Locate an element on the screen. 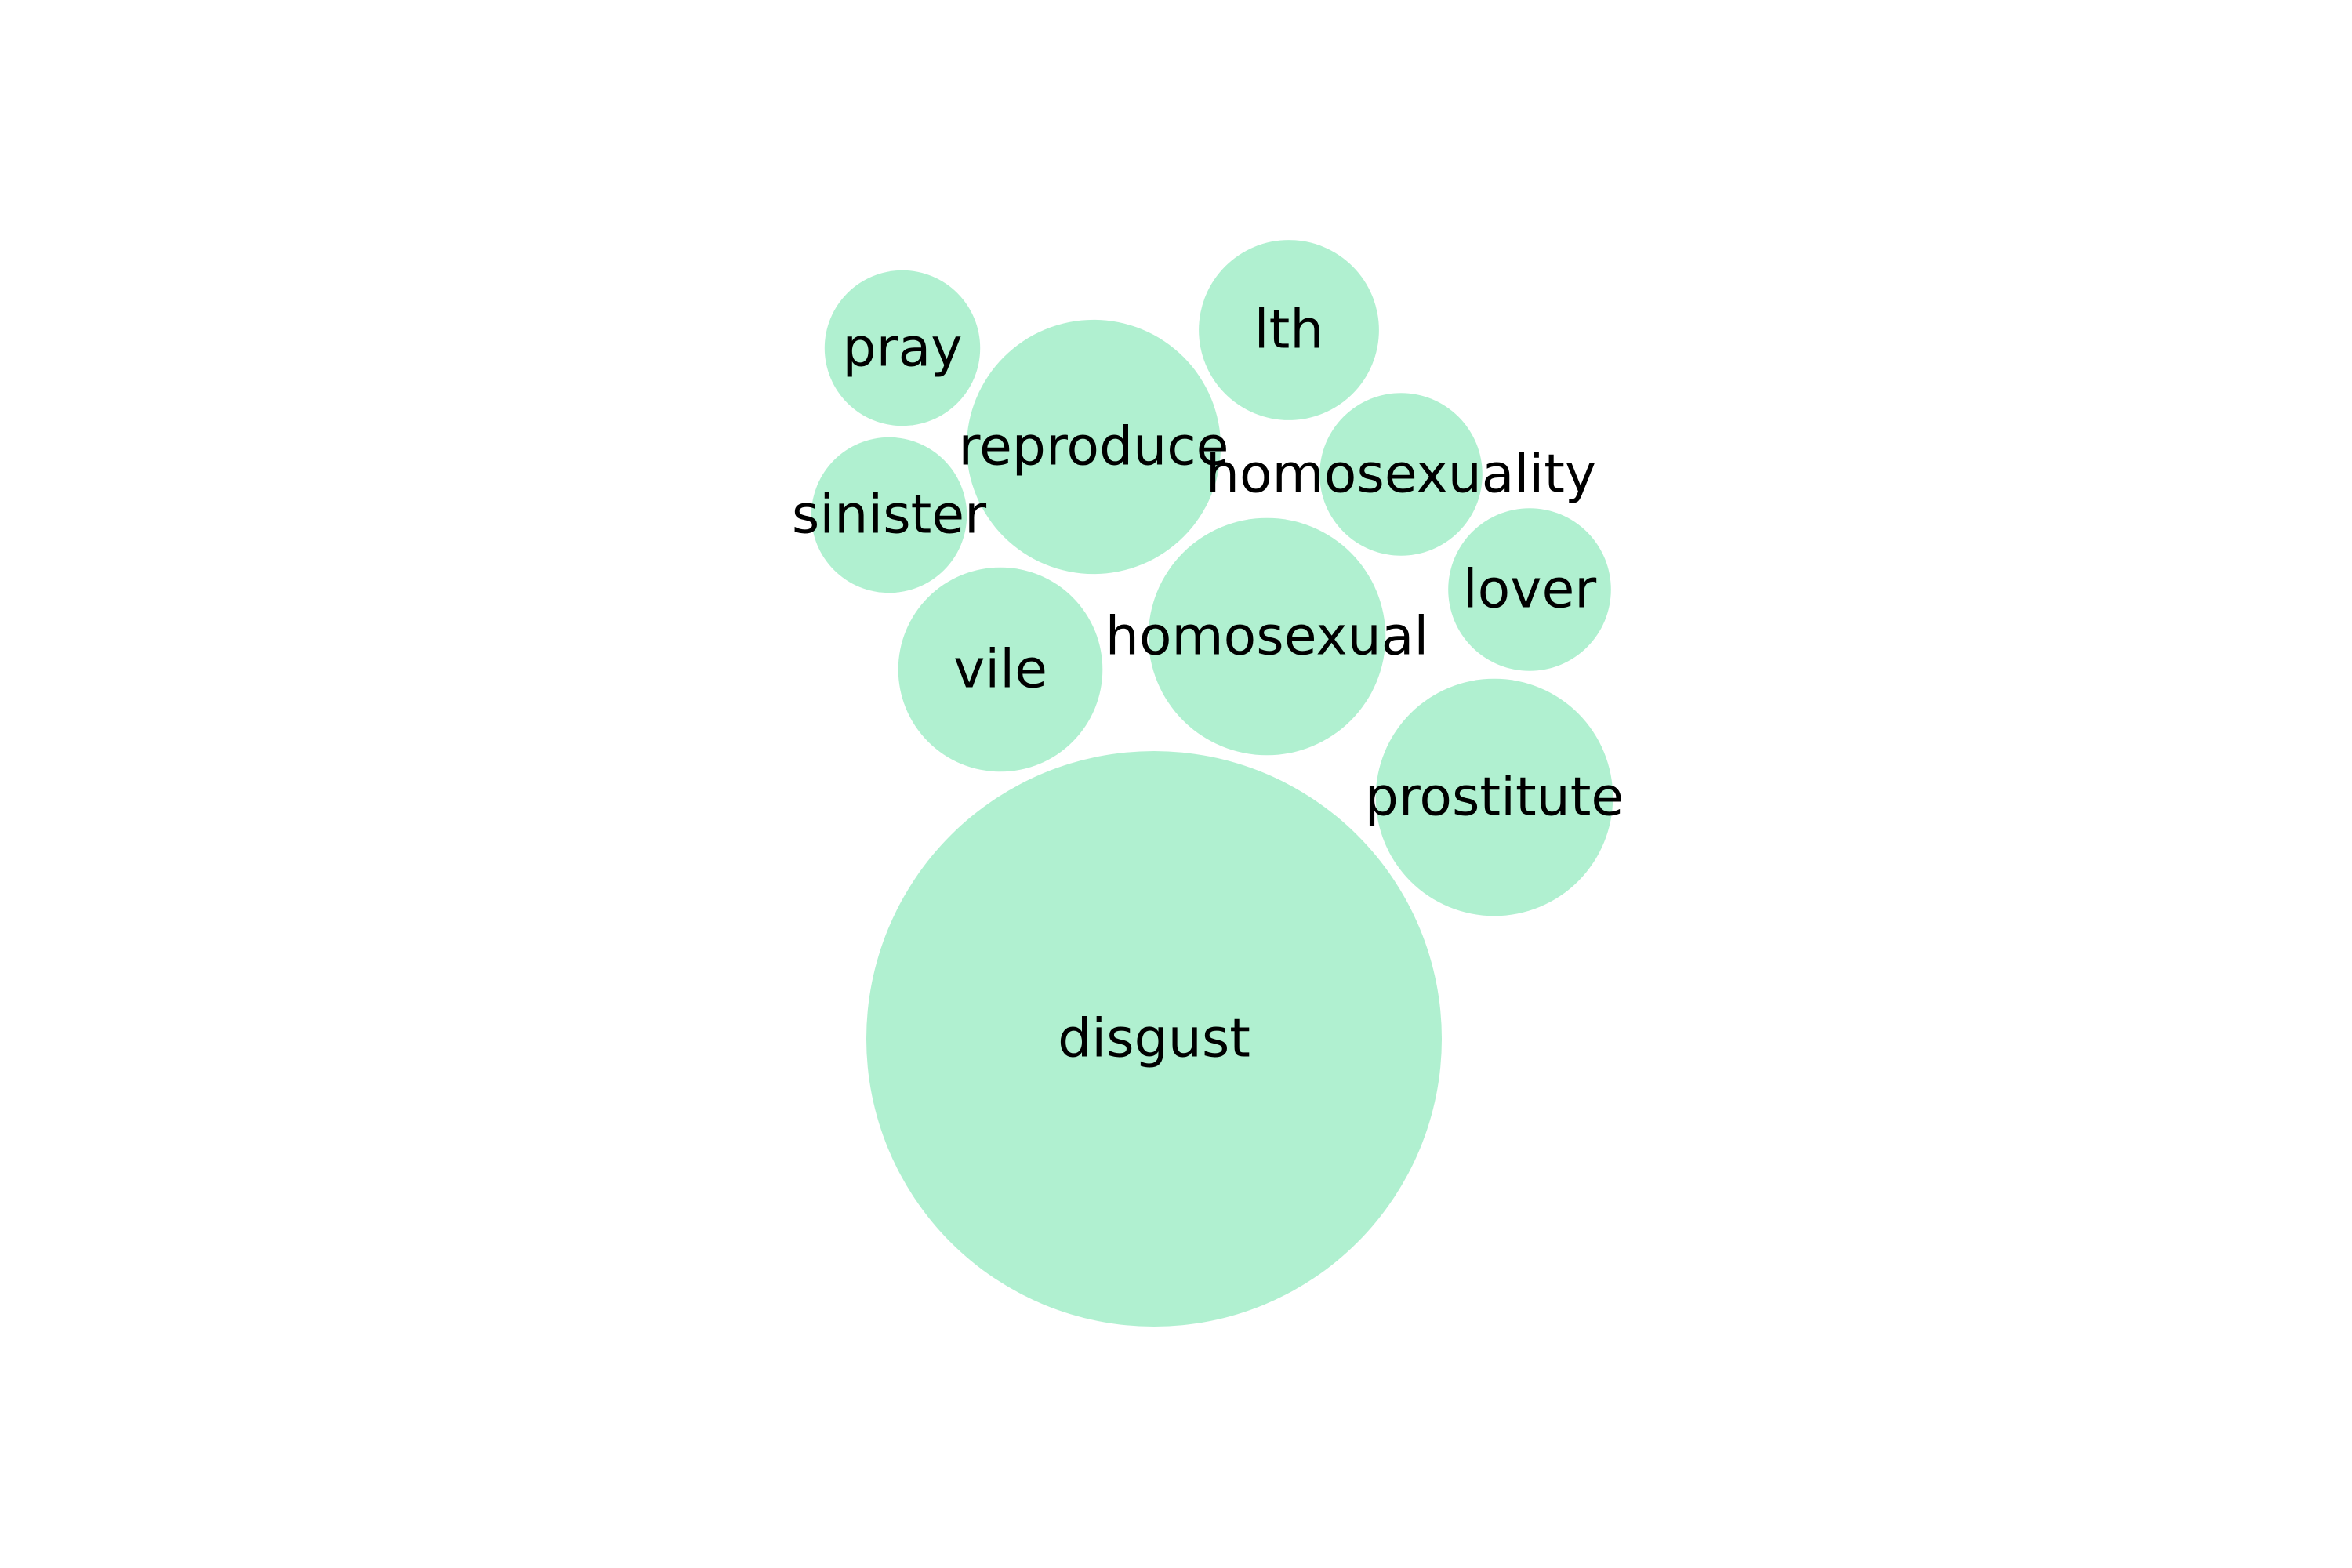 This screenshot has height=1568, width=2352. bubble-lover is located at coordinates (1529, 589).